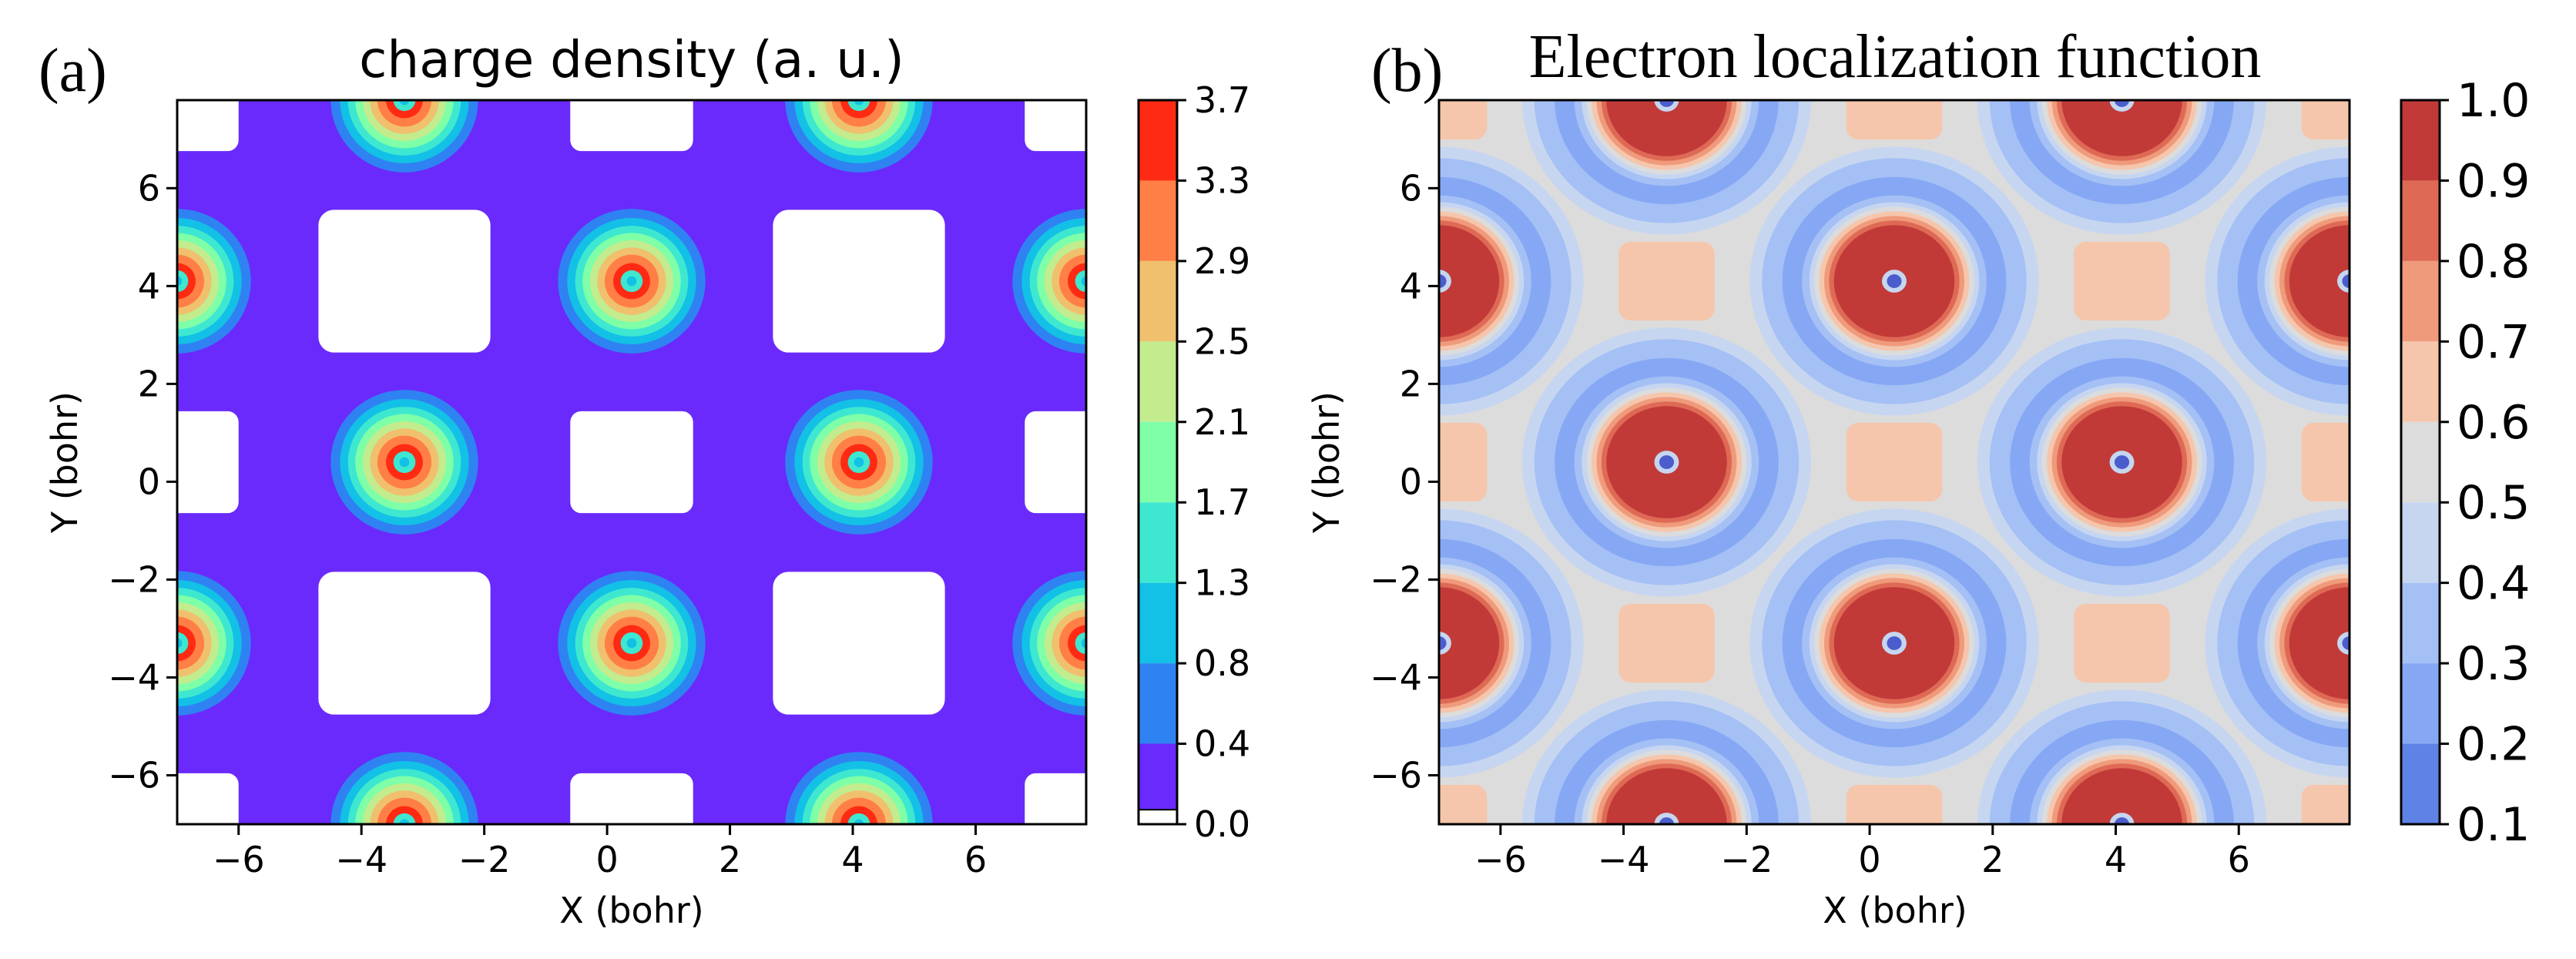 The height and width of the screenshot is (959, 2576). What do you see at coordinates (631, 60) in the screenshot?
I see `panel-a-title: charge density (a. u.)` at bounding box center [631, 60].